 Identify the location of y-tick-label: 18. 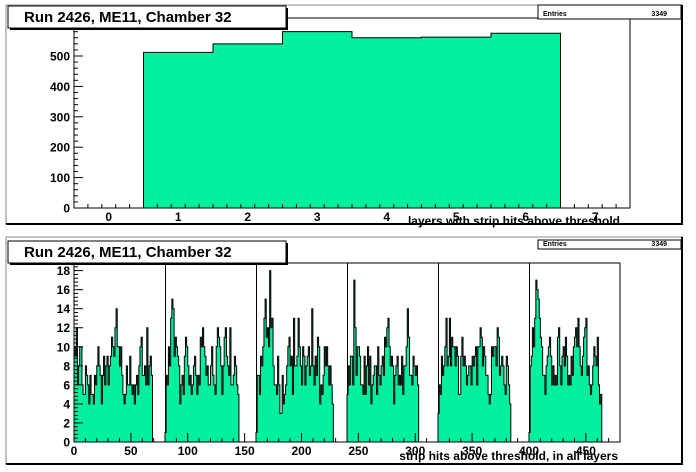
(64, 271).